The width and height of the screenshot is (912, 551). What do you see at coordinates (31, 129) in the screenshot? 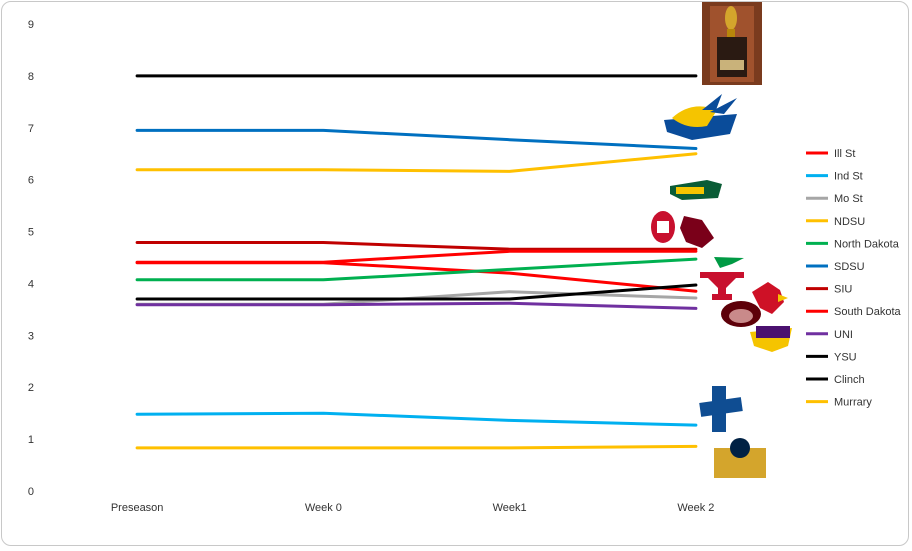
I see `y-tick-label: 7` at bounding box center [31, 129].